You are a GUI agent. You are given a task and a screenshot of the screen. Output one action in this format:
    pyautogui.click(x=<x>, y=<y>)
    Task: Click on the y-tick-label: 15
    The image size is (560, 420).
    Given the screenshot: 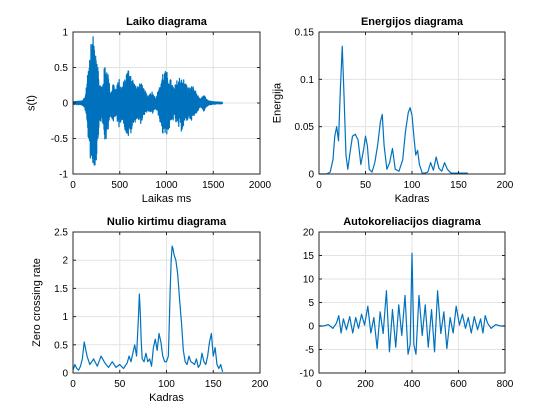 What is the action you would take?
    pyautogui.click(x=309, y=256)
    